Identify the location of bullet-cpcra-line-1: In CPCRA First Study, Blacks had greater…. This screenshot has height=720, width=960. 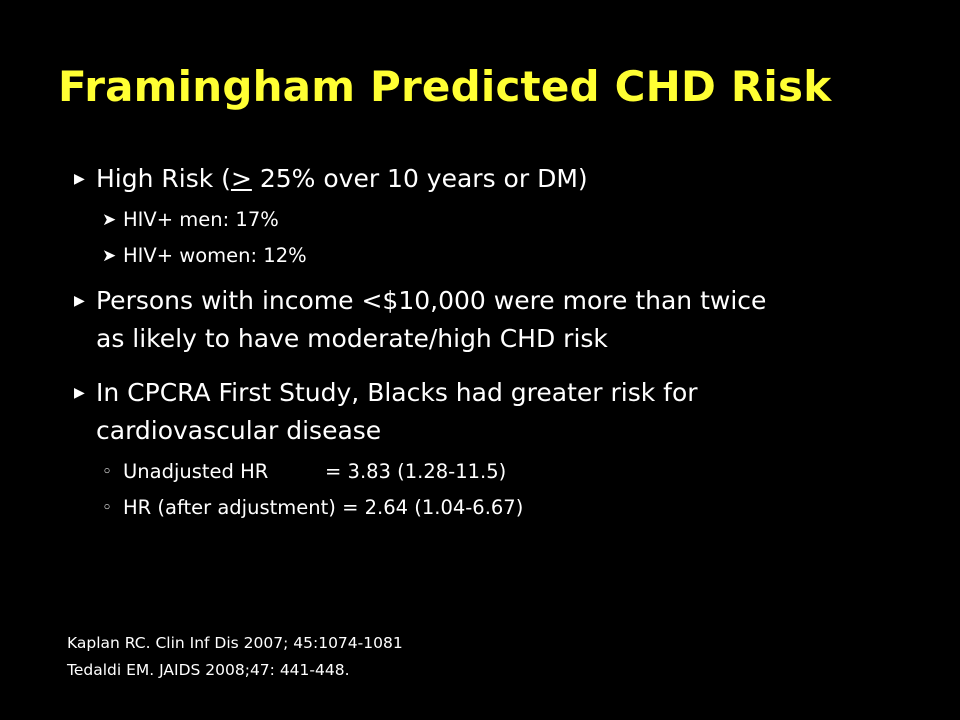
(397, 392).